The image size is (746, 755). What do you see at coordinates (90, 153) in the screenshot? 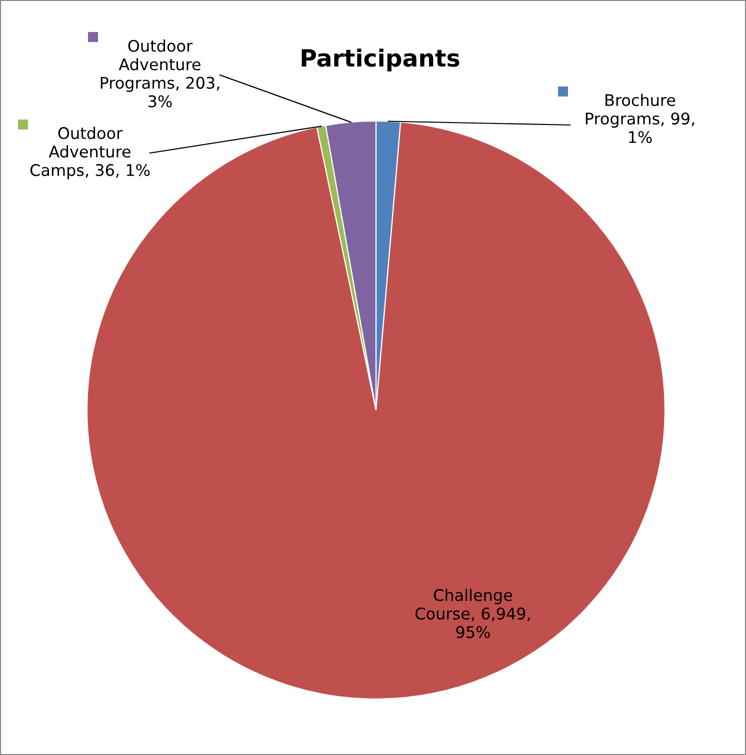
I see `legend-label: Outdoor Adventure Camps, 36, 1%` at bounding box center [90, 153].